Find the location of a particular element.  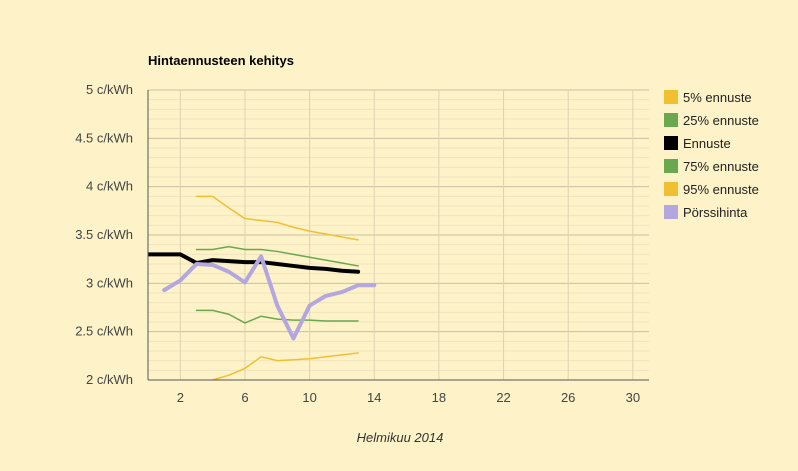

chart-title: Hintaennusteen kehitys is located at coordinates (221, 60).